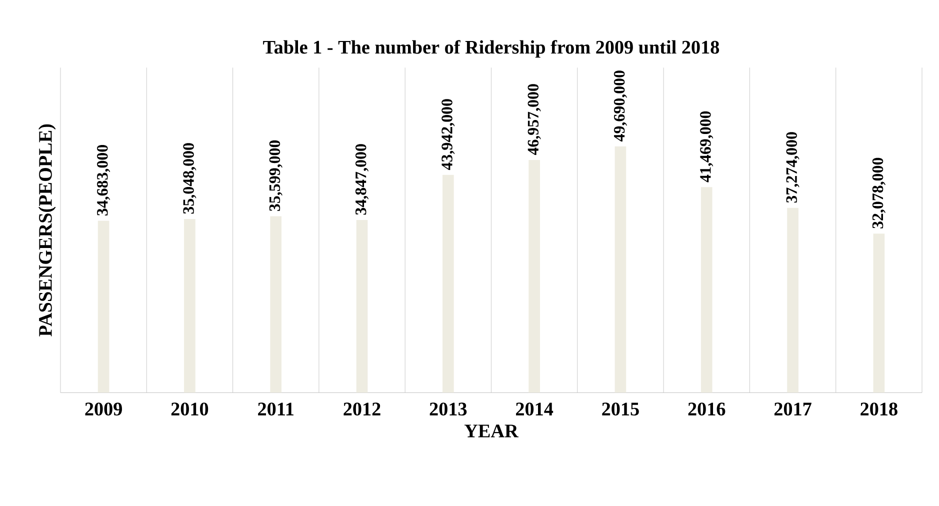 This screenshot has width=939, height=506. Describe the element at coordinates (103, 180) in the screenshot. I see `data-label: 34,683,000` at that location.